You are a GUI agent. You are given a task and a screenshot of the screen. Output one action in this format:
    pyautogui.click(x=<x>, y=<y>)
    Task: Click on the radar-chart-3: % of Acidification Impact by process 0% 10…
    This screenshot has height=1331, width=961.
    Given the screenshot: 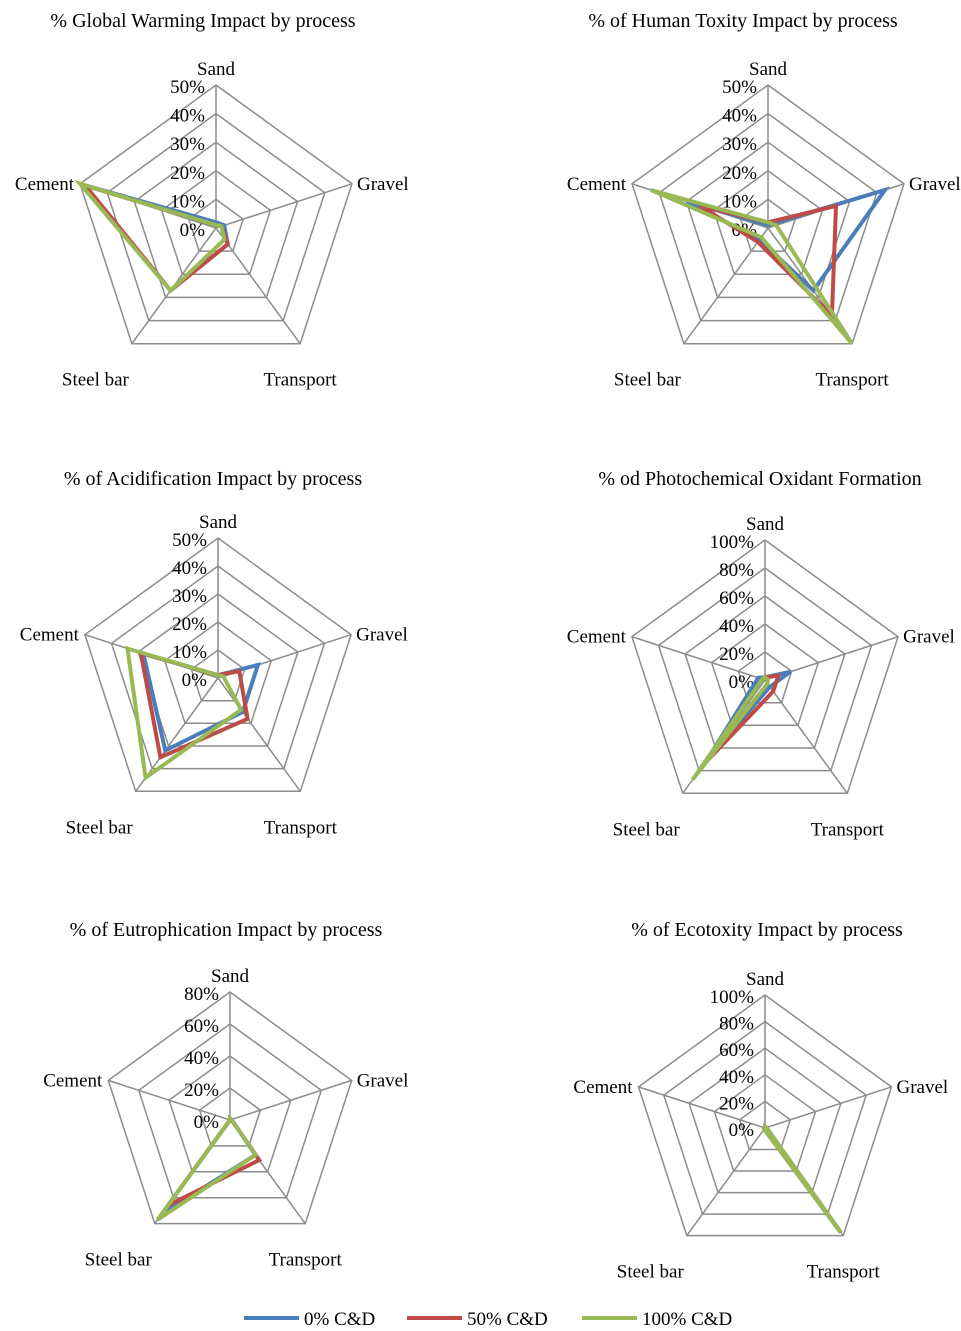 What is the action you would take?
    pyautogui.click(x=214, y=653)
    